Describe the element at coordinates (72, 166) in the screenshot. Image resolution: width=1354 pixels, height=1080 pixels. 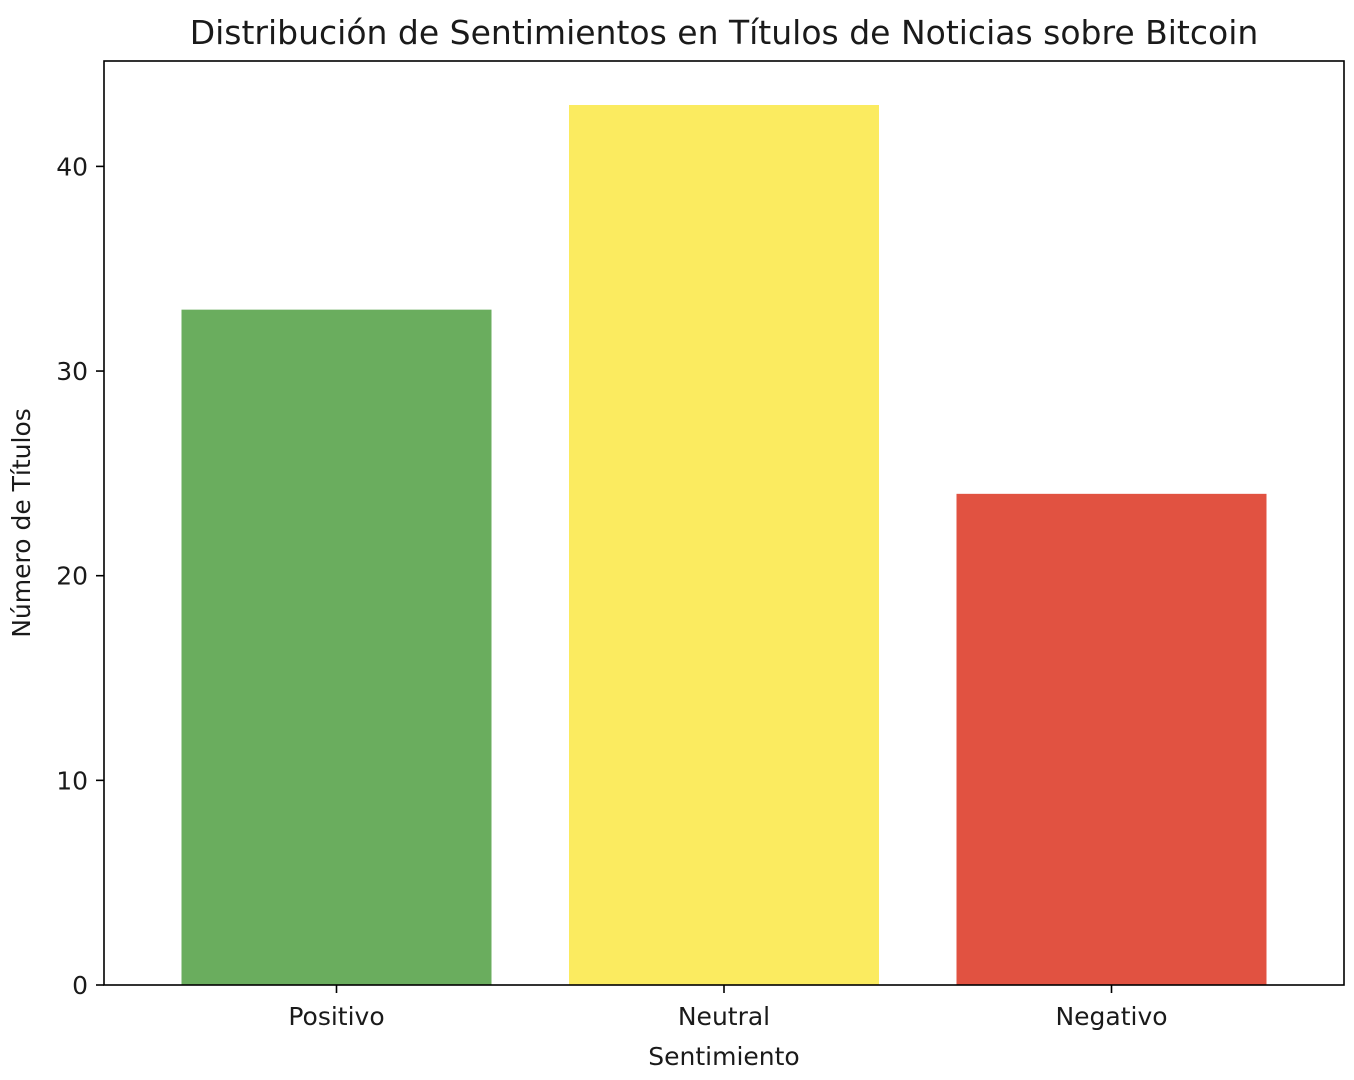
I see `y-tick-label: 40` at that location.